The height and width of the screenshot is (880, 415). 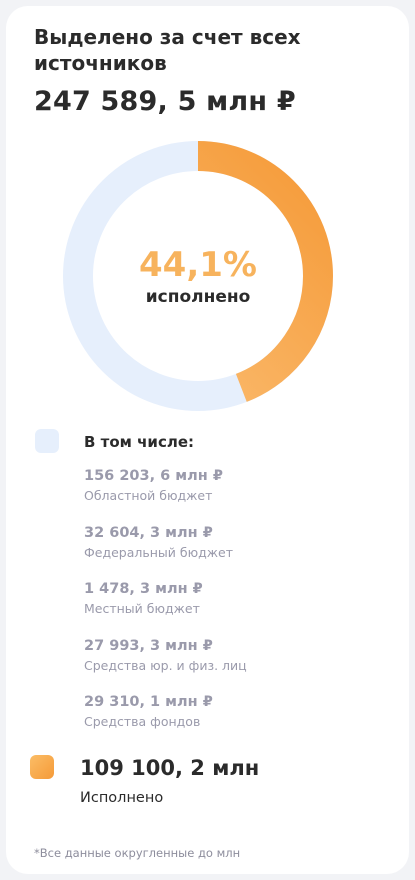 What do you see at coordinates (198, 265) in the screenshot?
I see `executed-percent: 44,1%` at bounding box center [198, 265].